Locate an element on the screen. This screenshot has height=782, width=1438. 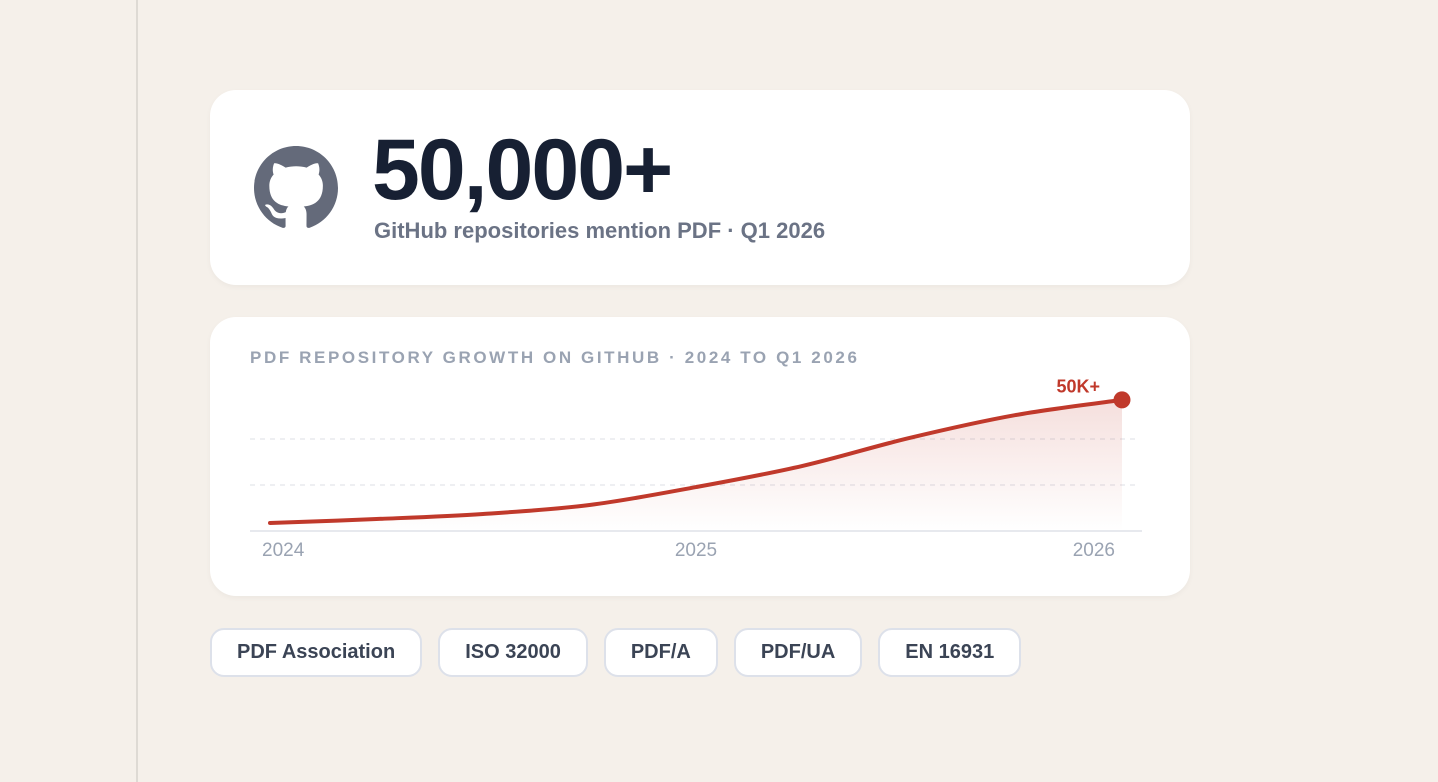
tag: PDF/A is located at coordinates (660, 652).